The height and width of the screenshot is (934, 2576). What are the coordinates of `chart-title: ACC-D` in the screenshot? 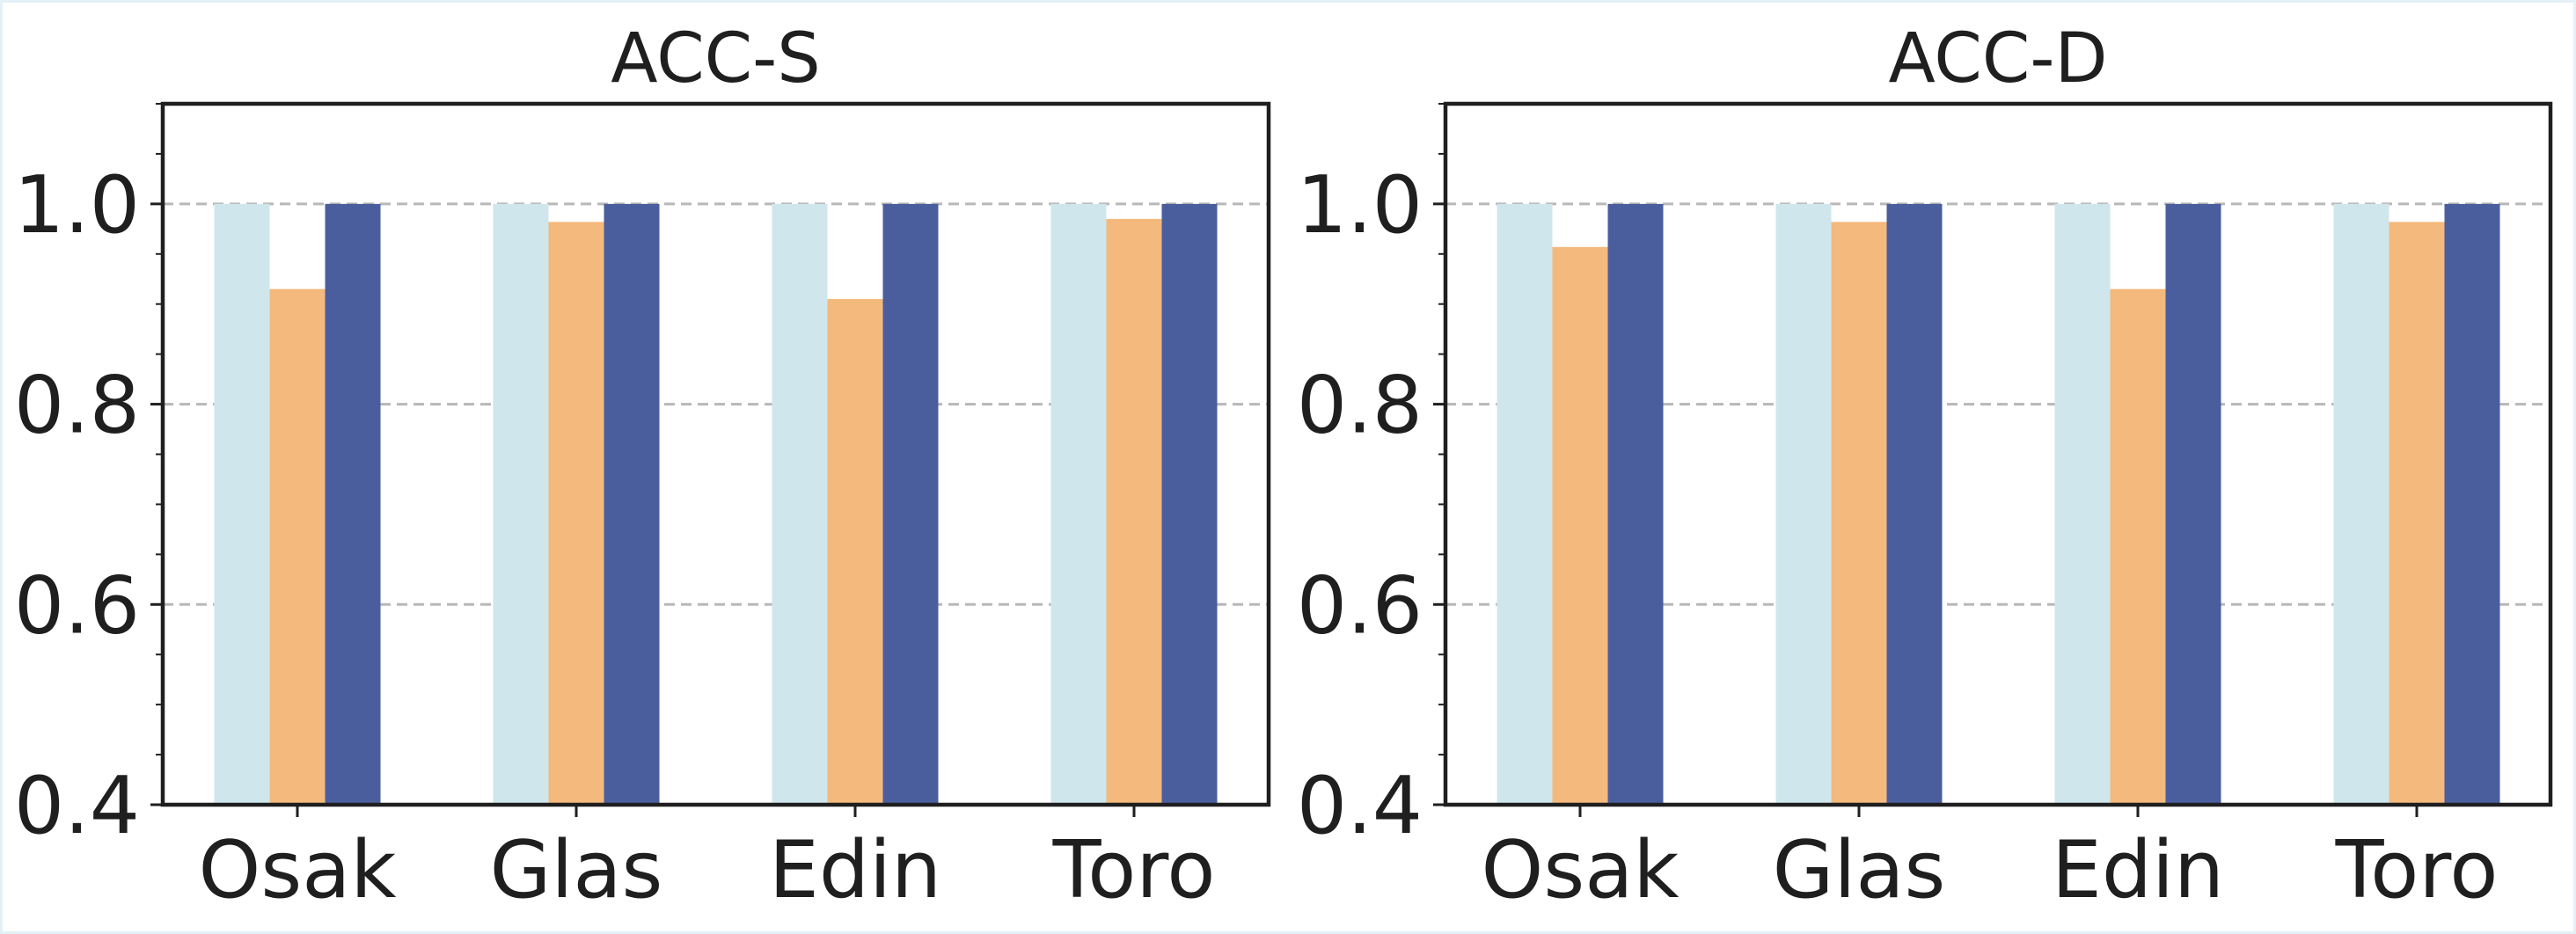 It's located at (1997, 59).